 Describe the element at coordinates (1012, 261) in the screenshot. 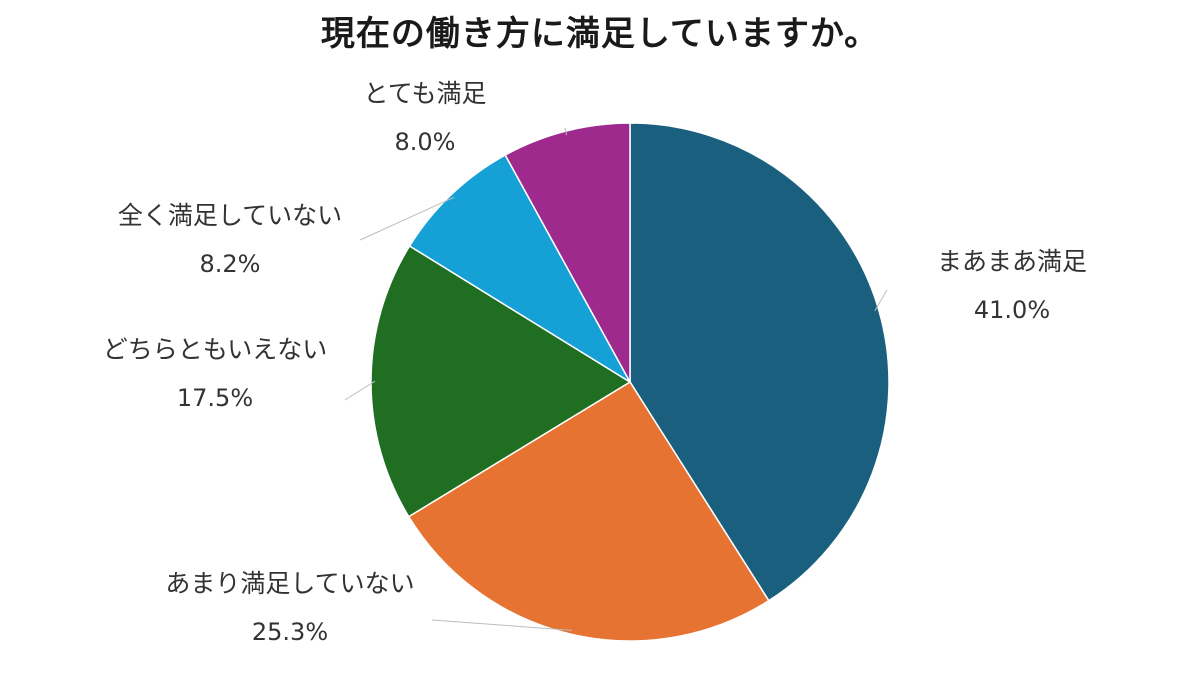

I see `slice-category-label: まあまあ満足` at that location.